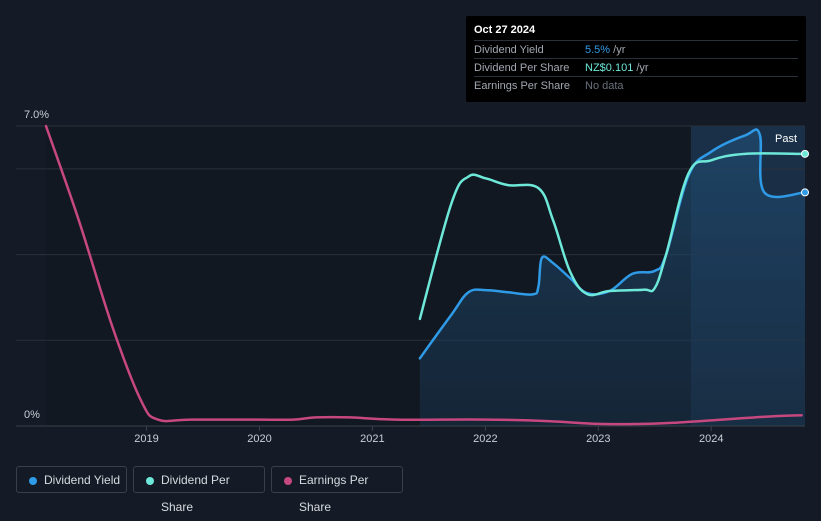 Image resolution: width=821 pixels, height=521 pixels. What do you see at coordinates (786, 139) in the screenshot?
I see `past-label: Past` at bounding box center [786, 139].